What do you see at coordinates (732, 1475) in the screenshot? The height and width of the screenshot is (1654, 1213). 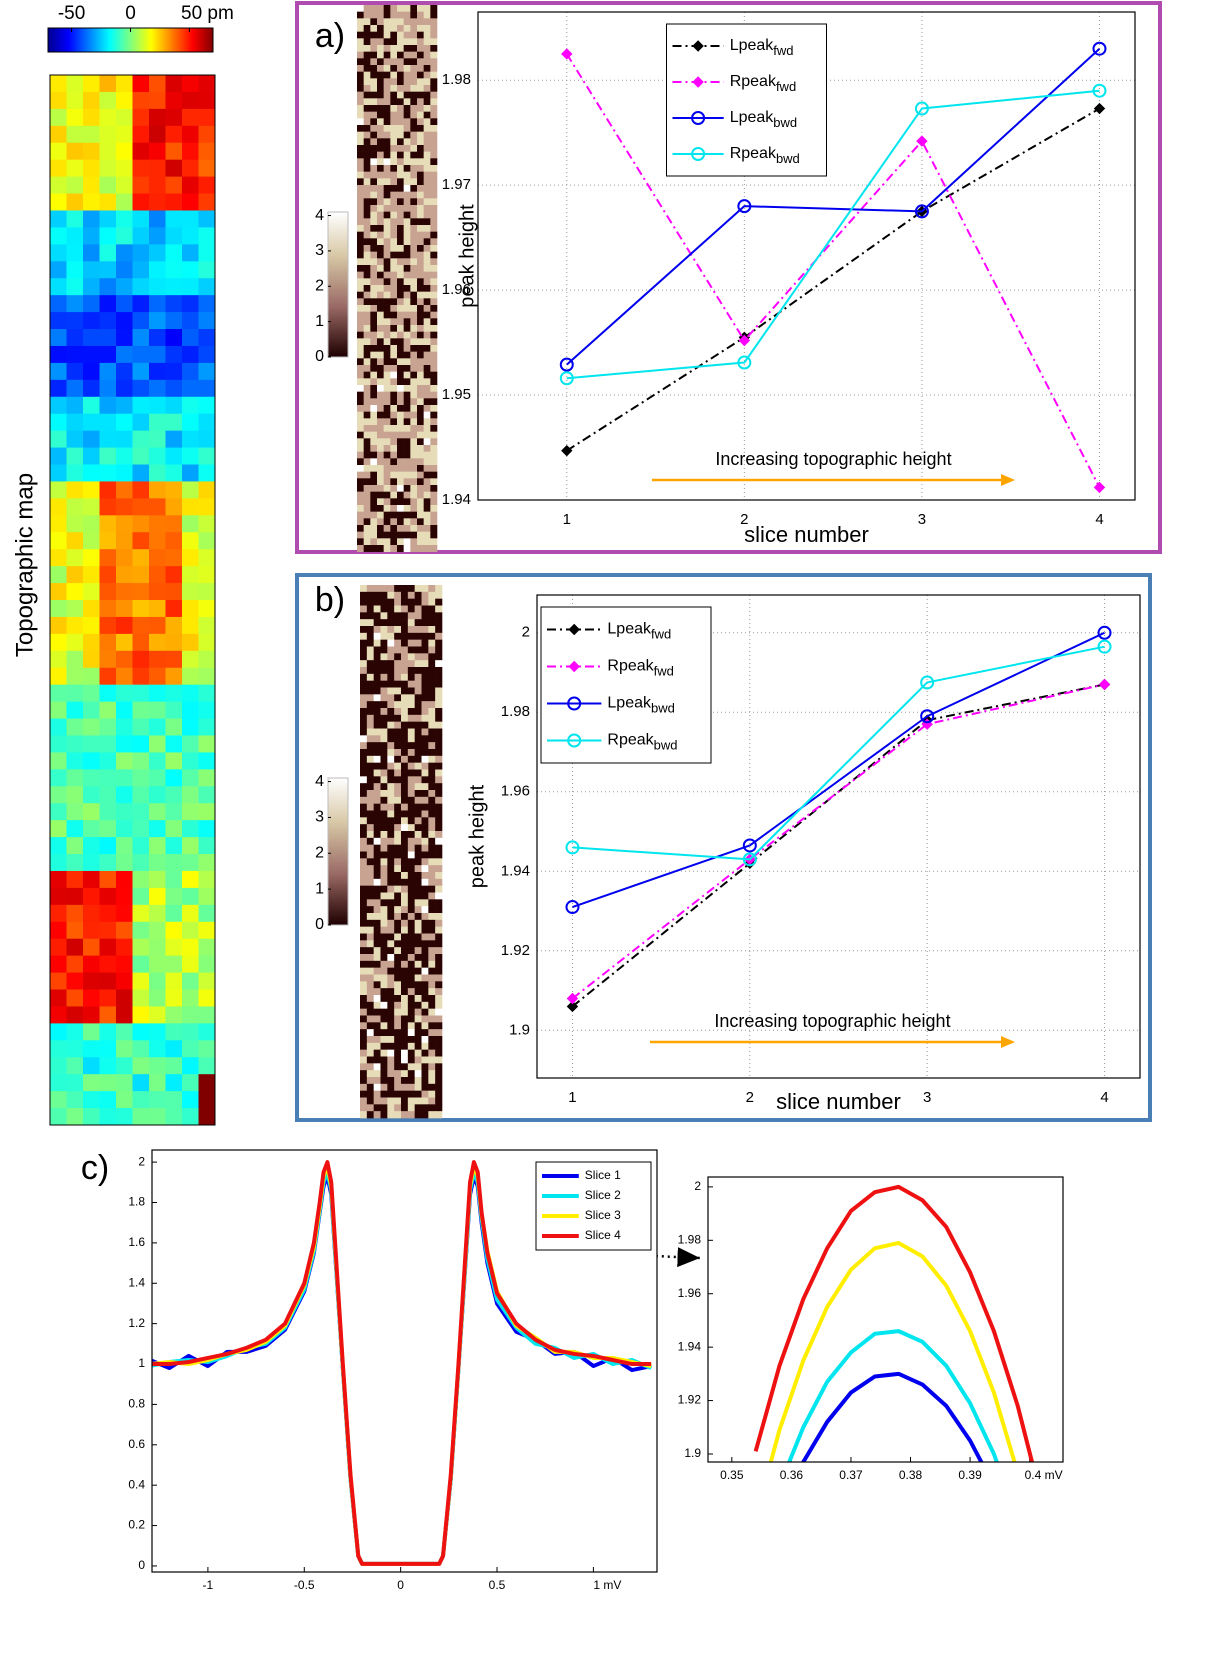 I see `x-tick-label: 0.35` at bounding box center [732, 1475].